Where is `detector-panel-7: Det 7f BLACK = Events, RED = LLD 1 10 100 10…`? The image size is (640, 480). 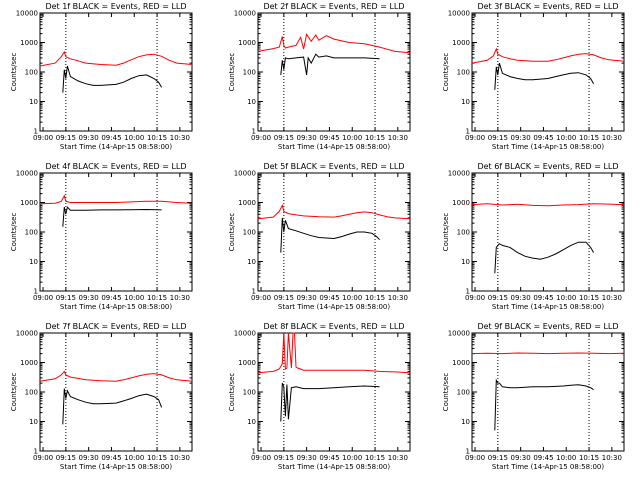 detector-panel-7: Det 7f BLACK = Events, RED = LLD 1 10 100 10… is located at coordinates (101, 396).